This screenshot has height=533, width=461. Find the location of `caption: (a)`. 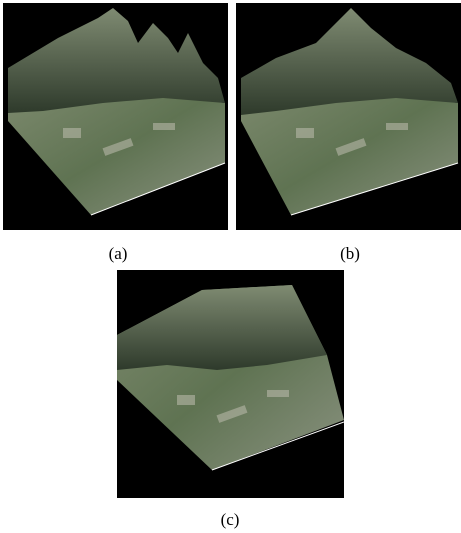

caption: (a) is located at coordinates (118, 253).